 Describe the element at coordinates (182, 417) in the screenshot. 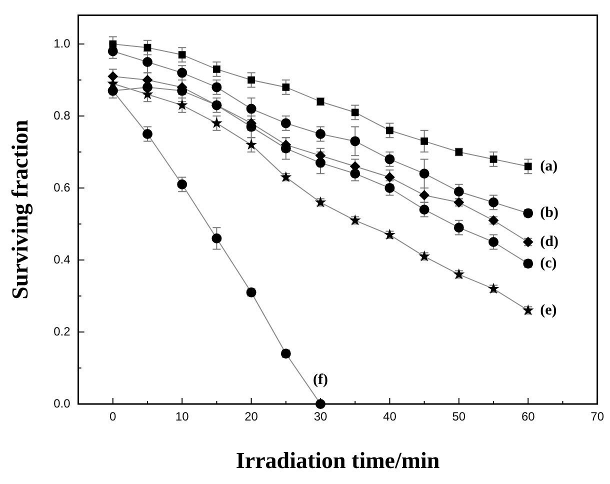

I see `x-tick-label: 10` at that location.